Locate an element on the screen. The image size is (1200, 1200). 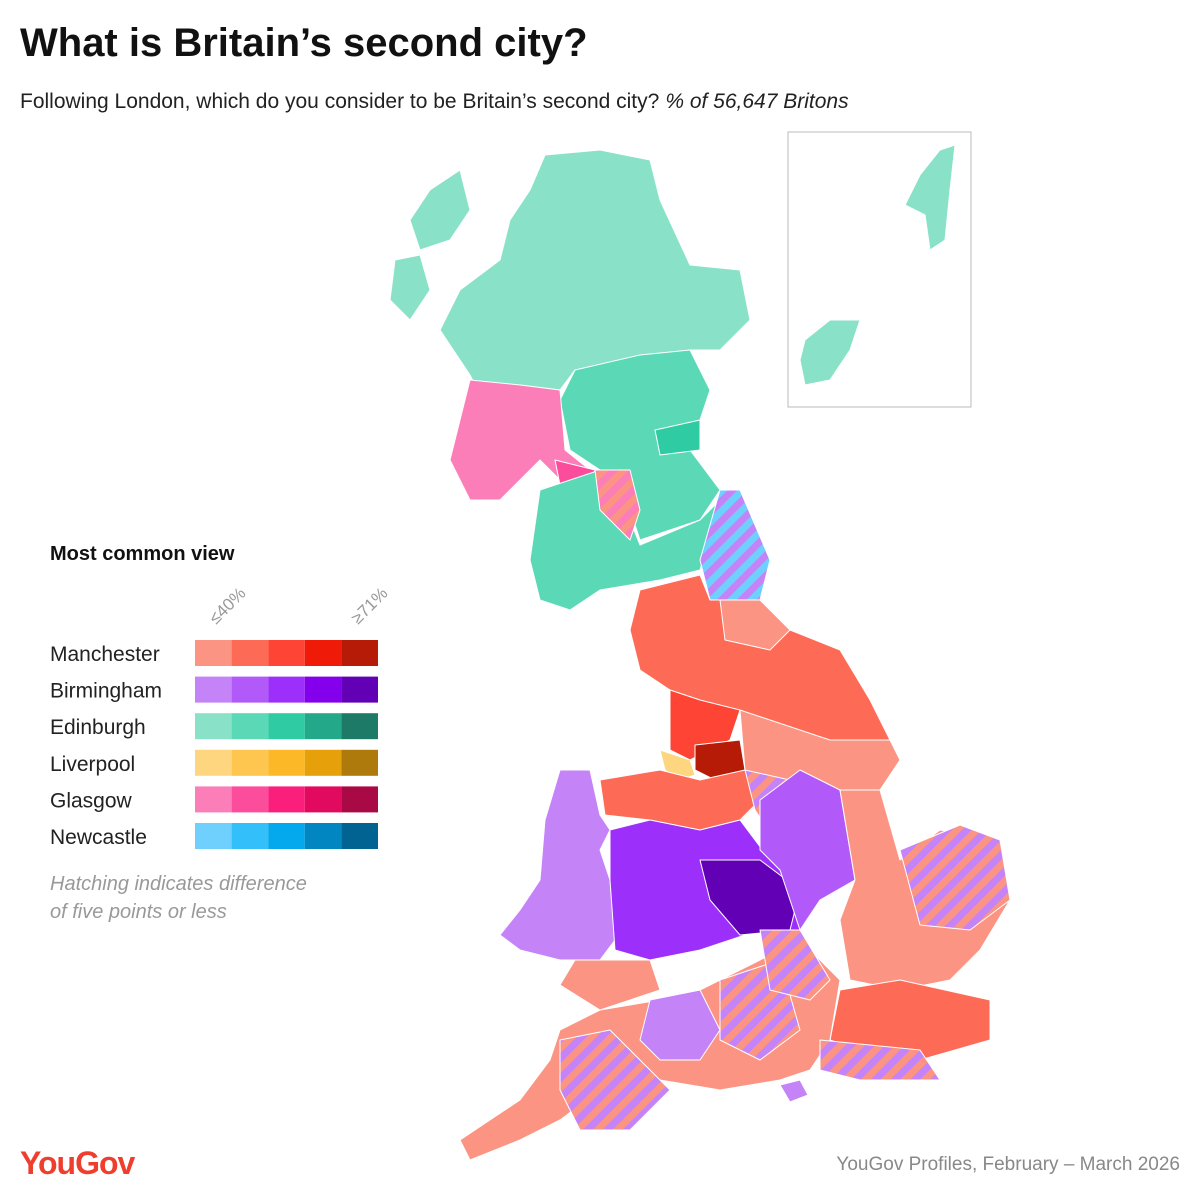
subtitle-note: % of 56,647 Britons is located at coordinates (757, 101).